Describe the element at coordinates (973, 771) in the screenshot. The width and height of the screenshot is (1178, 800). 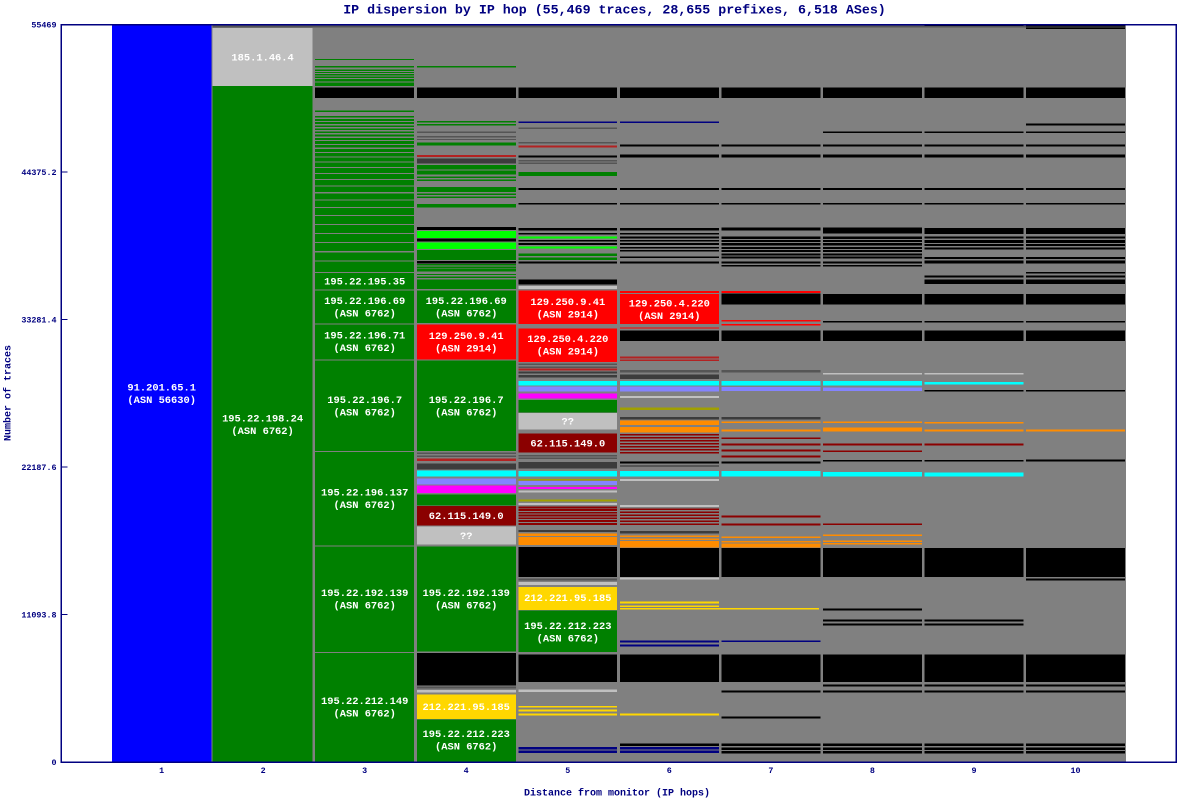
I see `svg-text: 9` at that location.